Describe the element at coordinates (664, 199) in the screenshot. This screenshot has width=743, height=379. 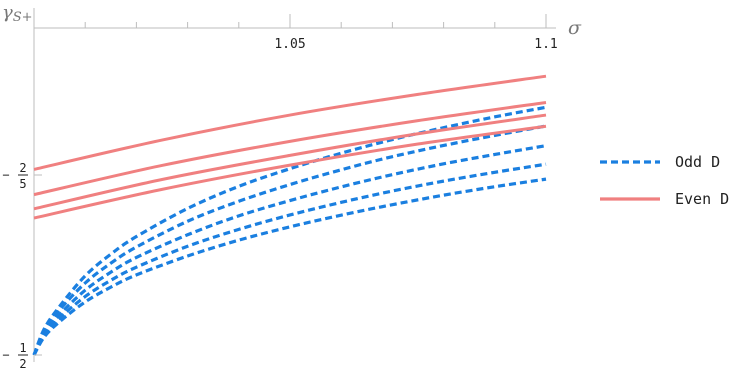
I see `legend-item-even: Even D` at that location.